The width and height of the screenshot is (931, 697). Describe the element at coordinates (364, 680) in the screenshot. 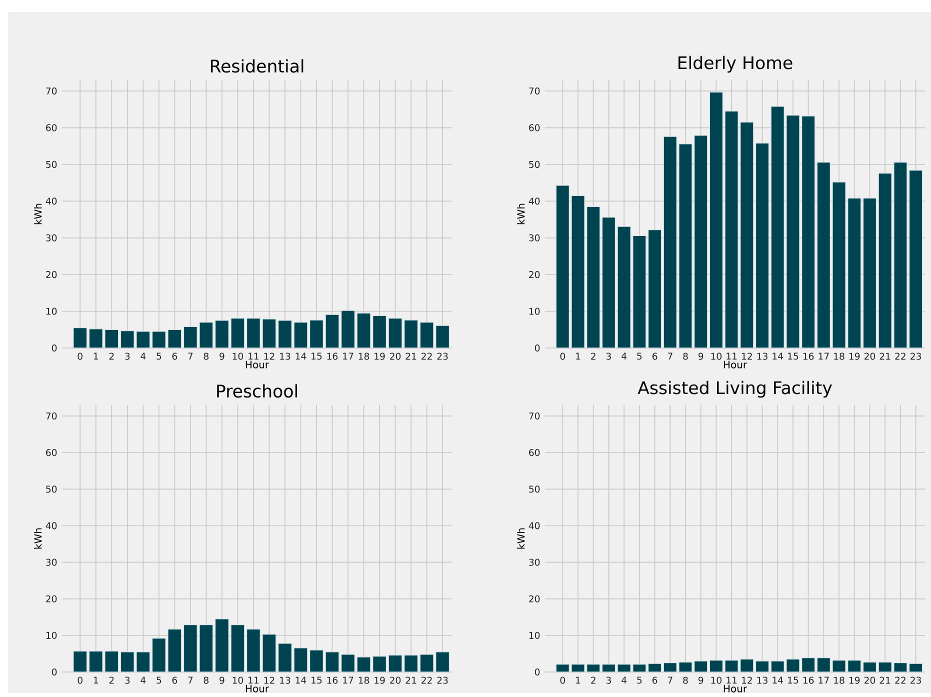

I see `x-tick-label: 18` at that location.